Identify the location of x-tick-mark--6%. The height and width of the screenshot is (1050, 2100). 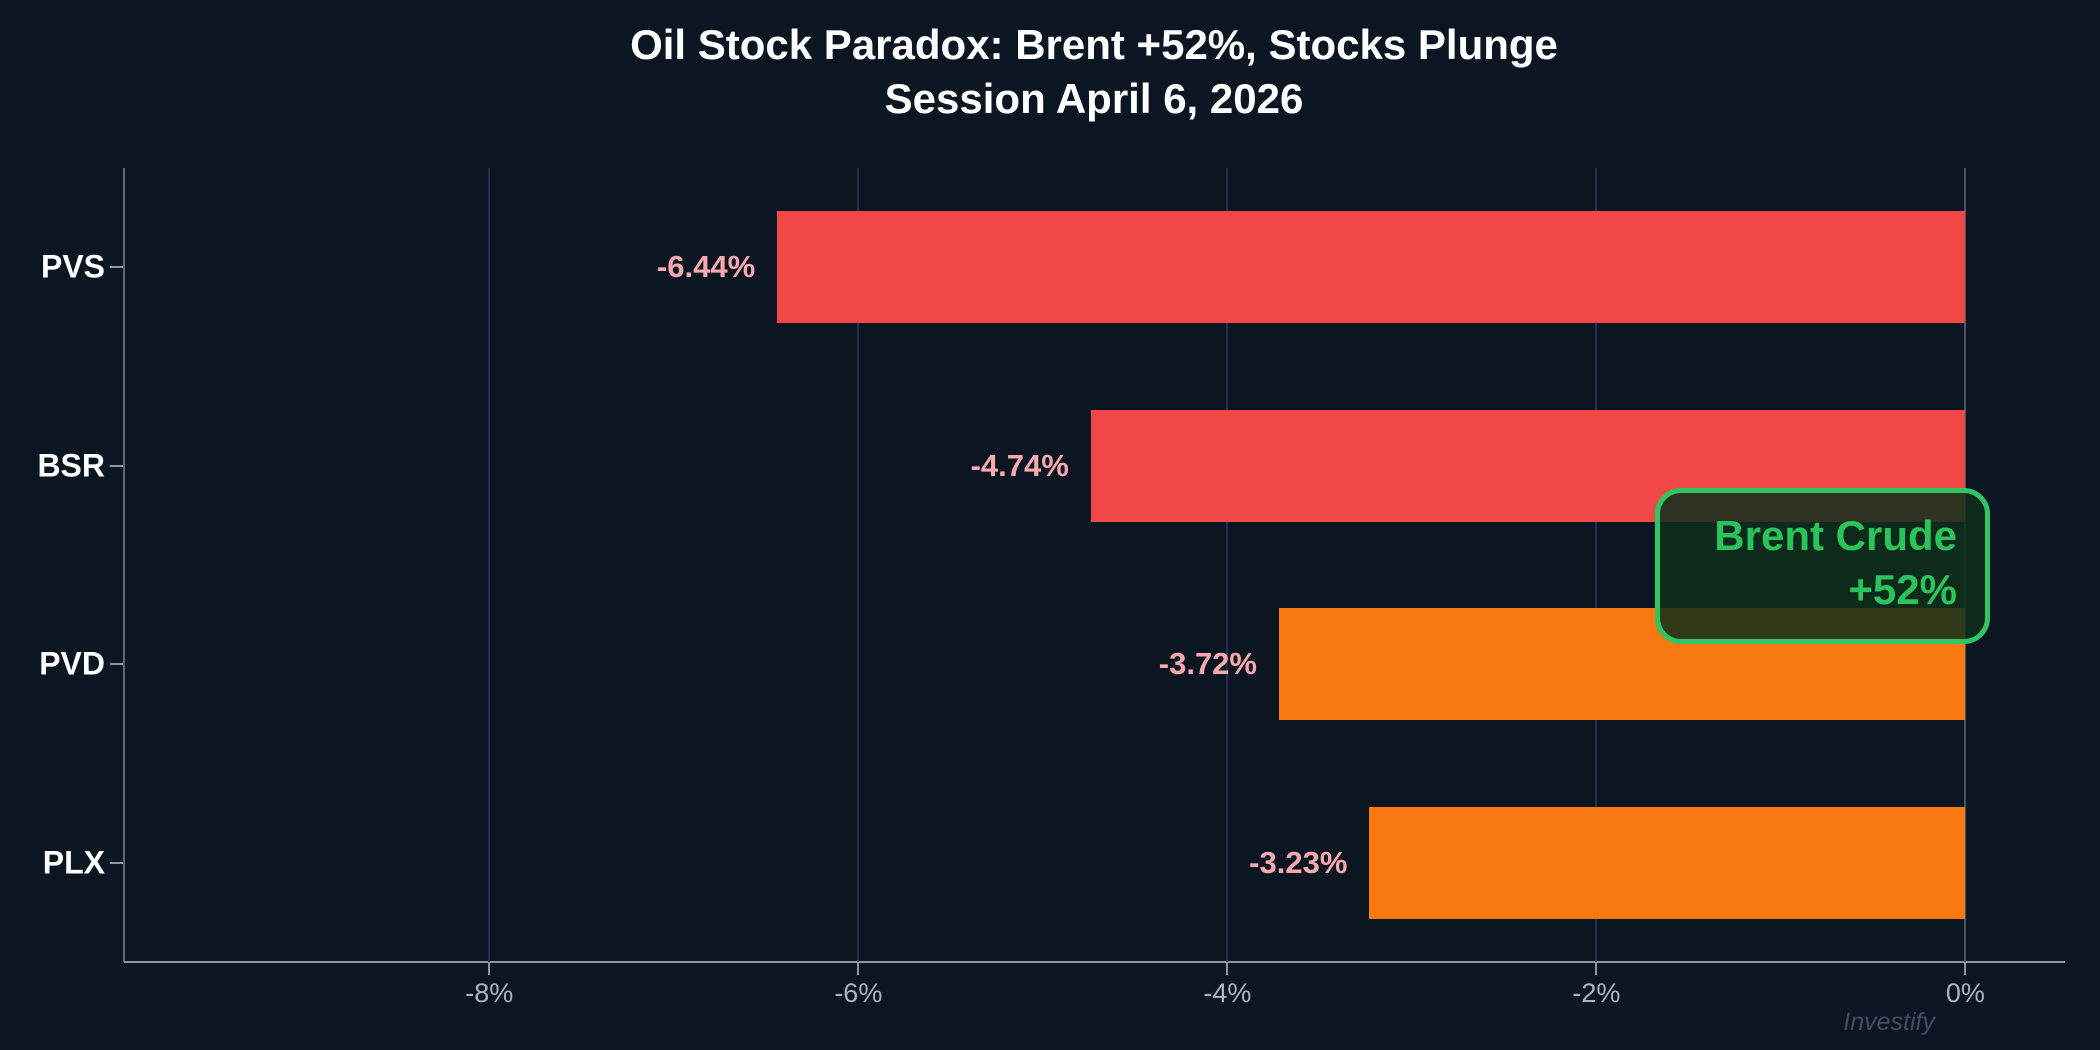
(858, 969).